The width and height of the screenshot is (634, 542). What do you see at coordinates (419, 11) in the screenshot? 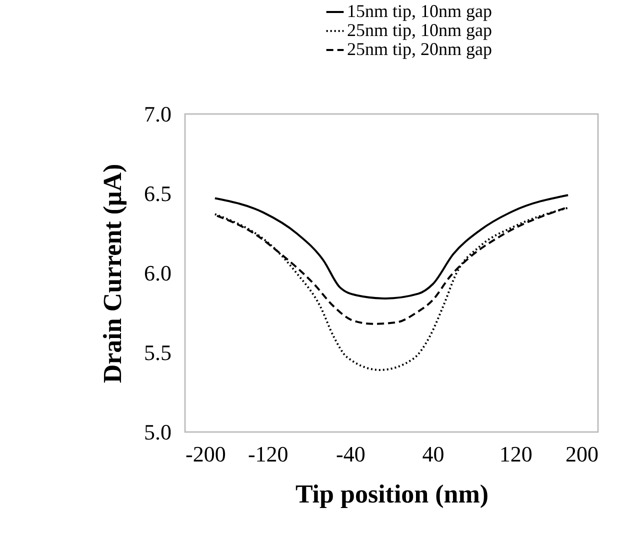
I see `legend-label: 15nm tip, 10nm gap` at bounding box center [419, 11].